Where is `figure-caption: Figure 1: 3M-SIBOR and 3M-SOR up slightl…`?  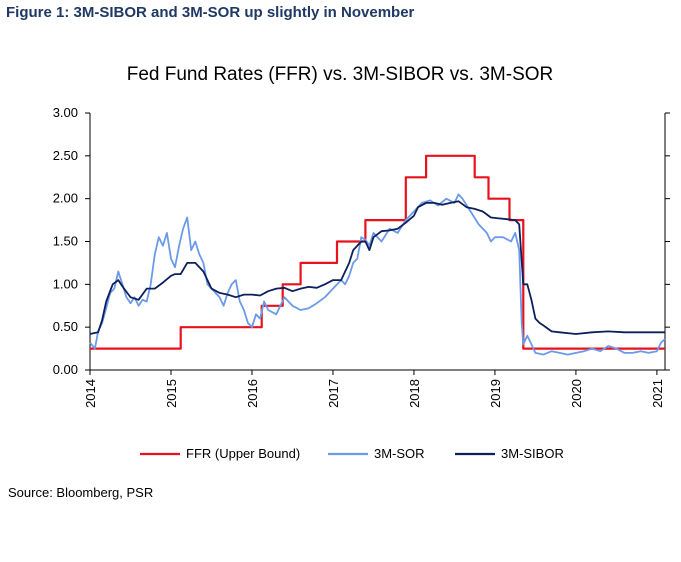
figure-caption: Figure 1: 3M-SIBOR and 3M-SOR up slightl… is located at coordinates (210, 12).